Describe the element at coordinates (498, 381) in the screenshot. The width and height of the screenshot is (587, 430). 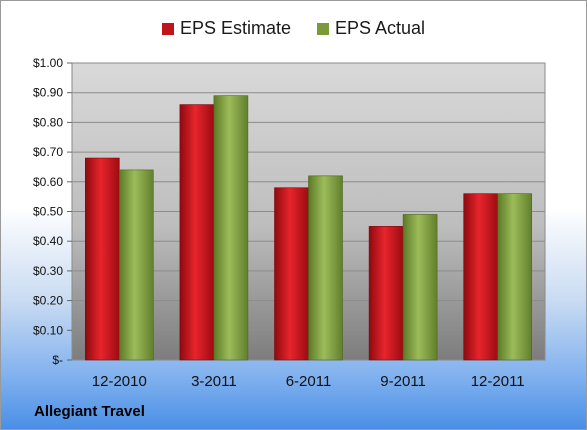
I see `x-category-label: 12-2011` at that location.